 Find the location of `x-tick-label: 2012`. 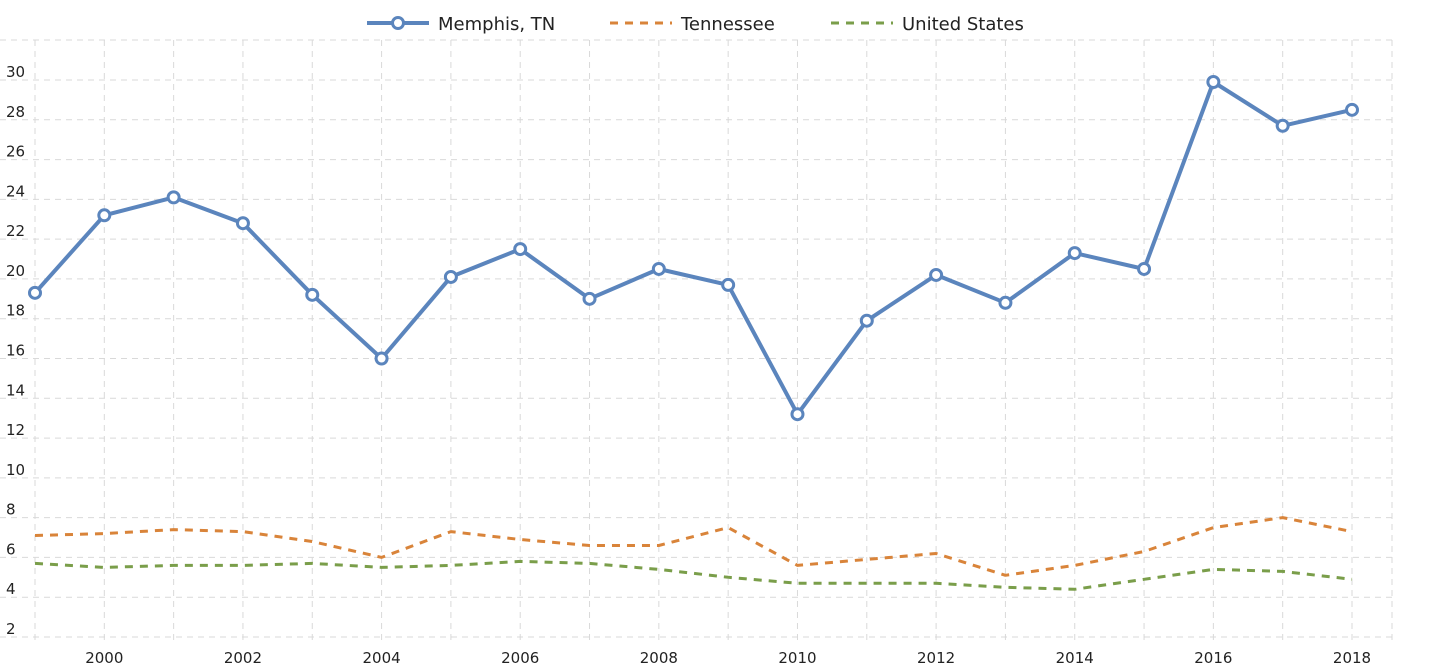

x-tick-label: 2012 is located at coordinates (936, 658).